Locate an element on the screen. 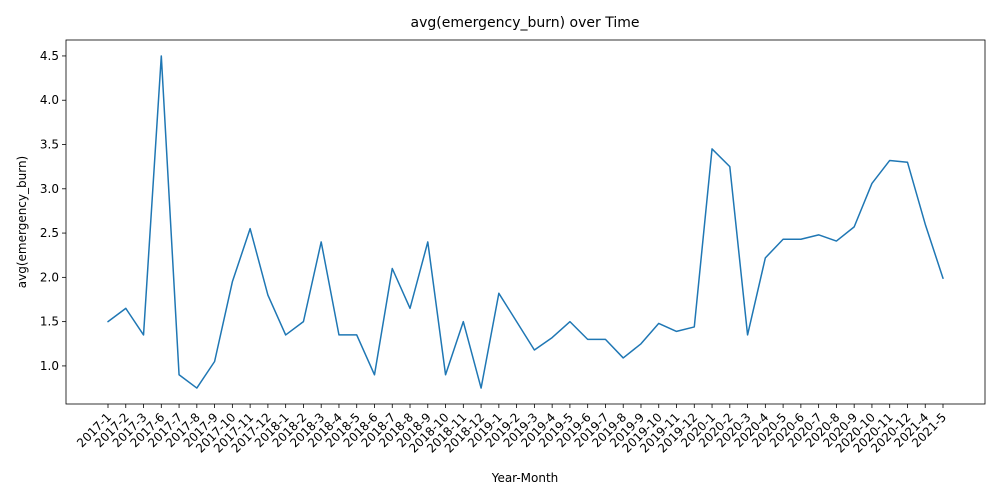 The height and width of the screenshot is (500, 1000). y-tick-label: 1.5 is located at coordinates (49, 322).